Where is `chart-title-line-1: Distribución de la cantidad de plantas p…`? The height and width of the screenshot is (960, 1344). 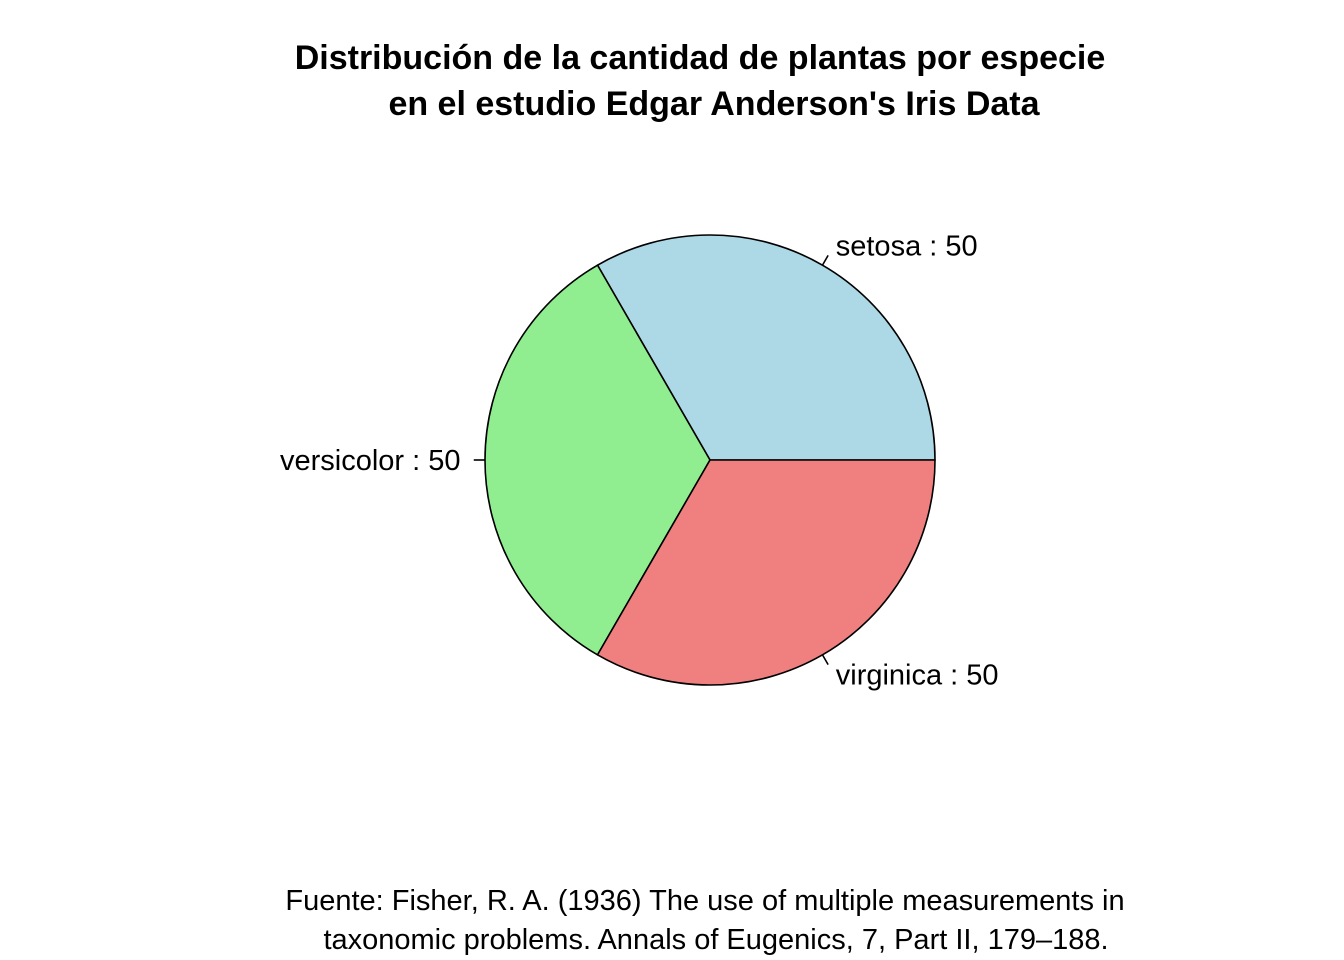
chart-title-line-1: Distribución de la cantidad de plantas p… is located at coordinates (700, 58).